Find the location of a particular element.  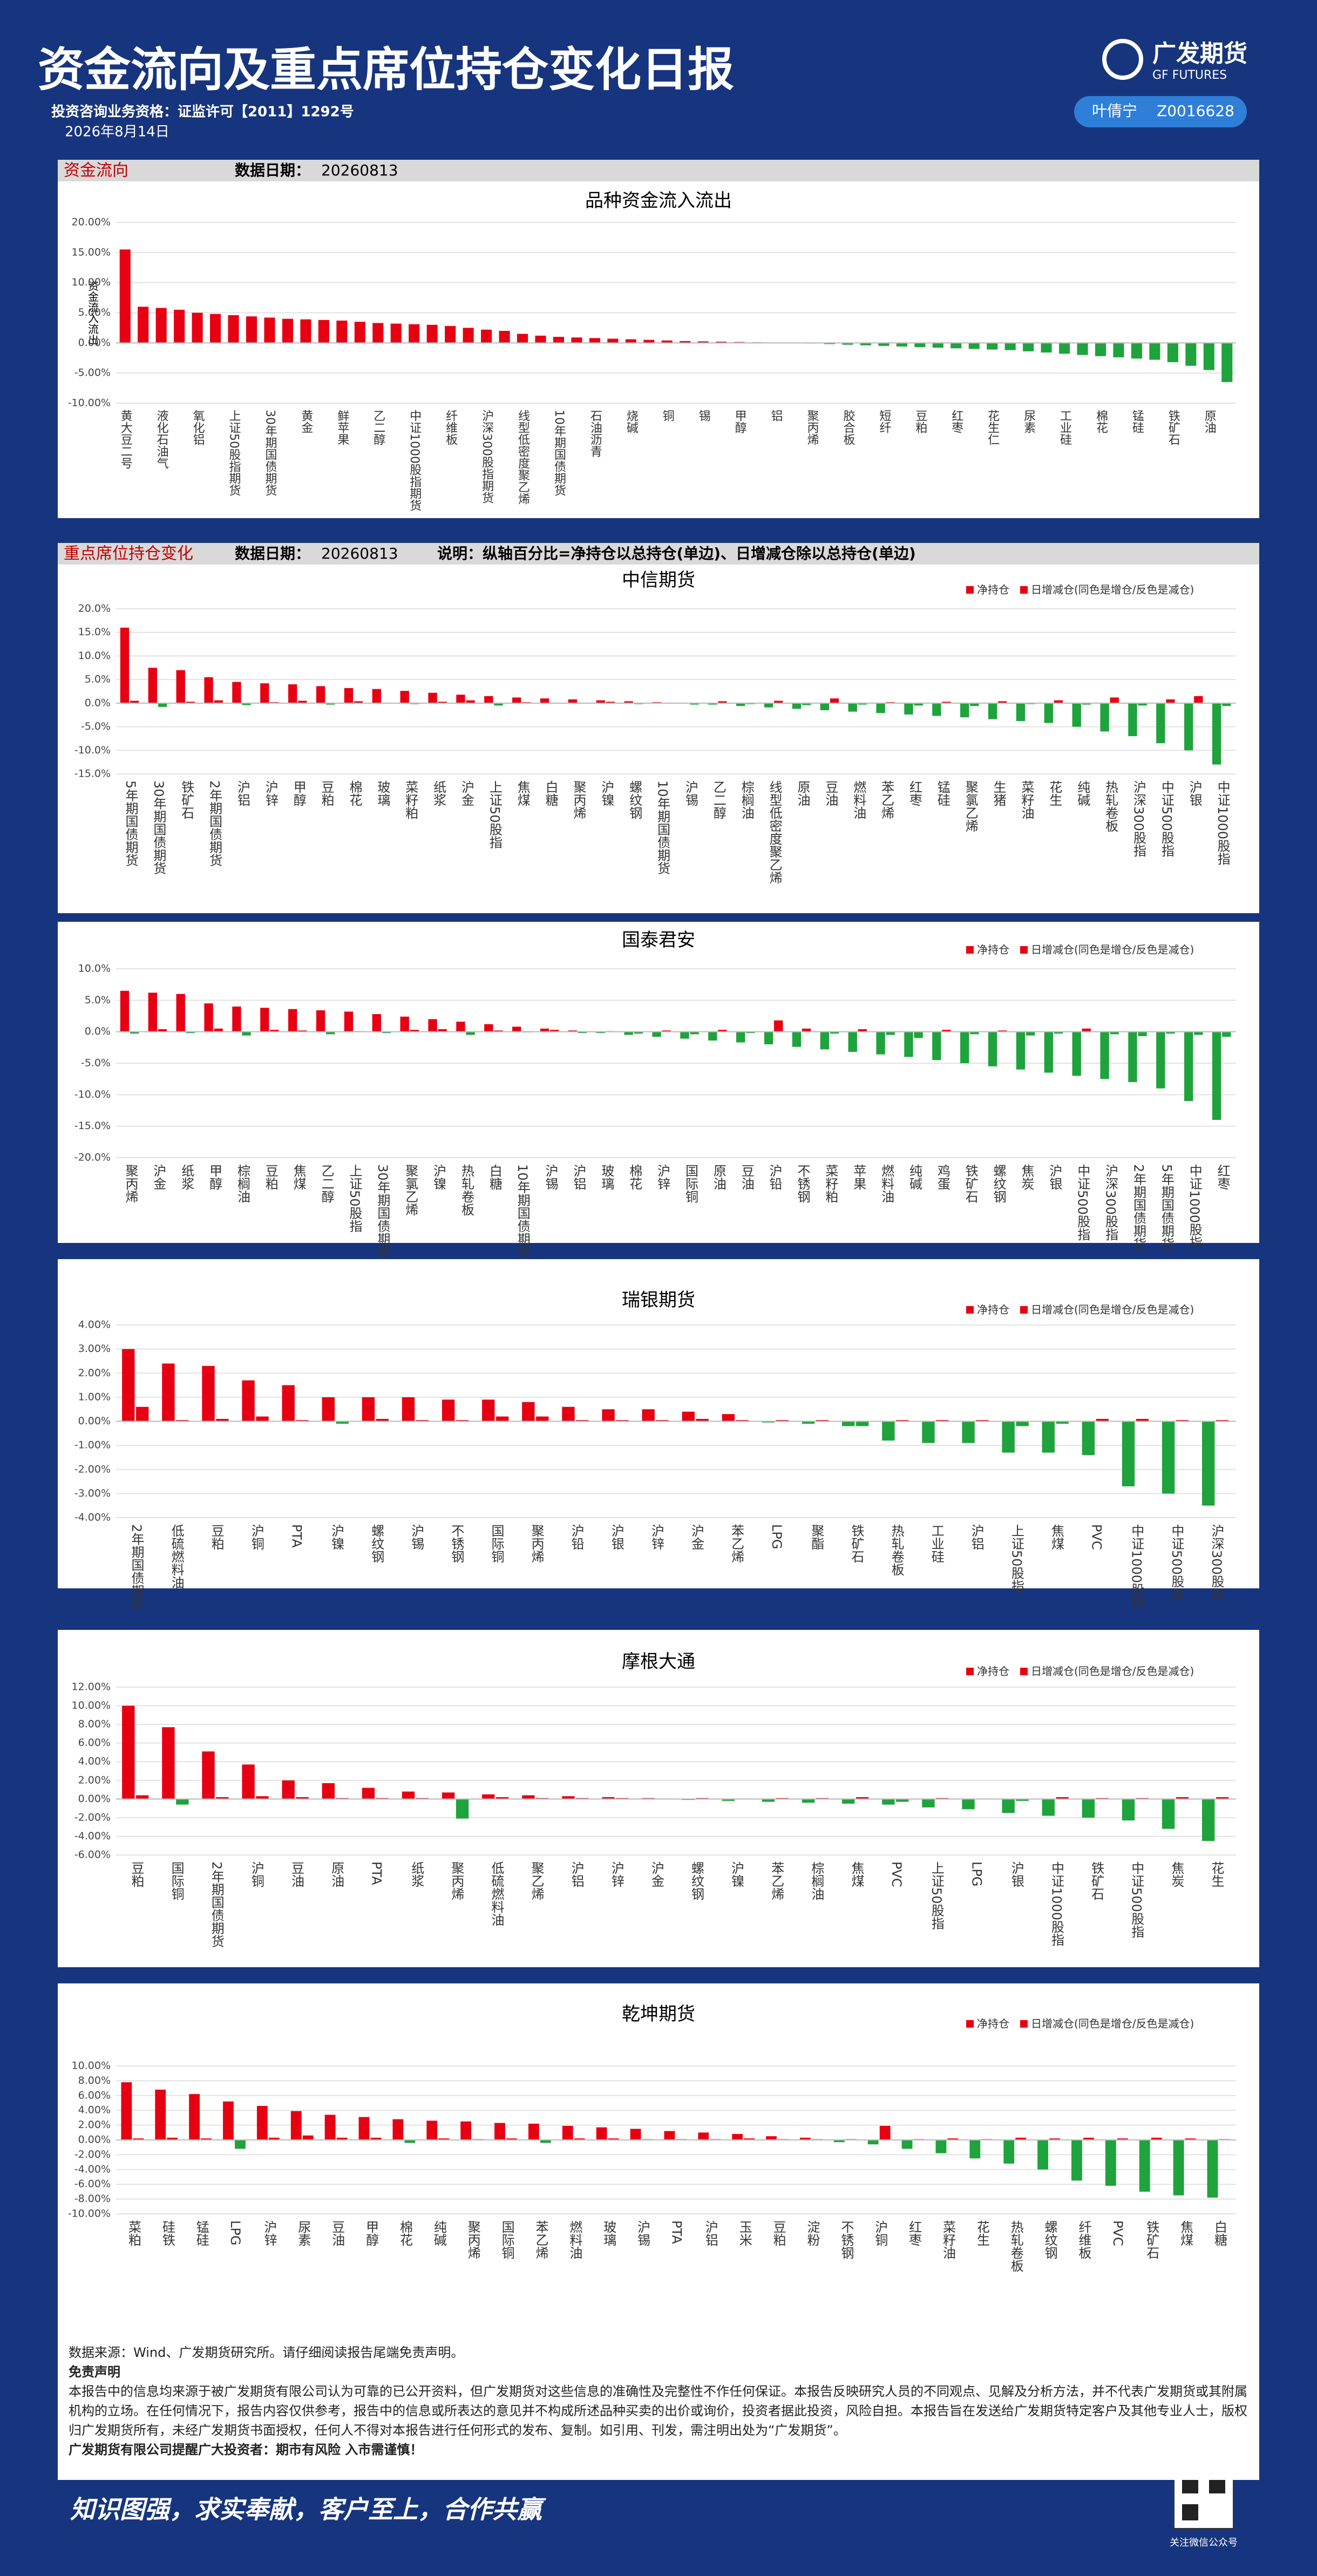

x-tick-label: 燃料油 is located at coordinates (574, 2239).